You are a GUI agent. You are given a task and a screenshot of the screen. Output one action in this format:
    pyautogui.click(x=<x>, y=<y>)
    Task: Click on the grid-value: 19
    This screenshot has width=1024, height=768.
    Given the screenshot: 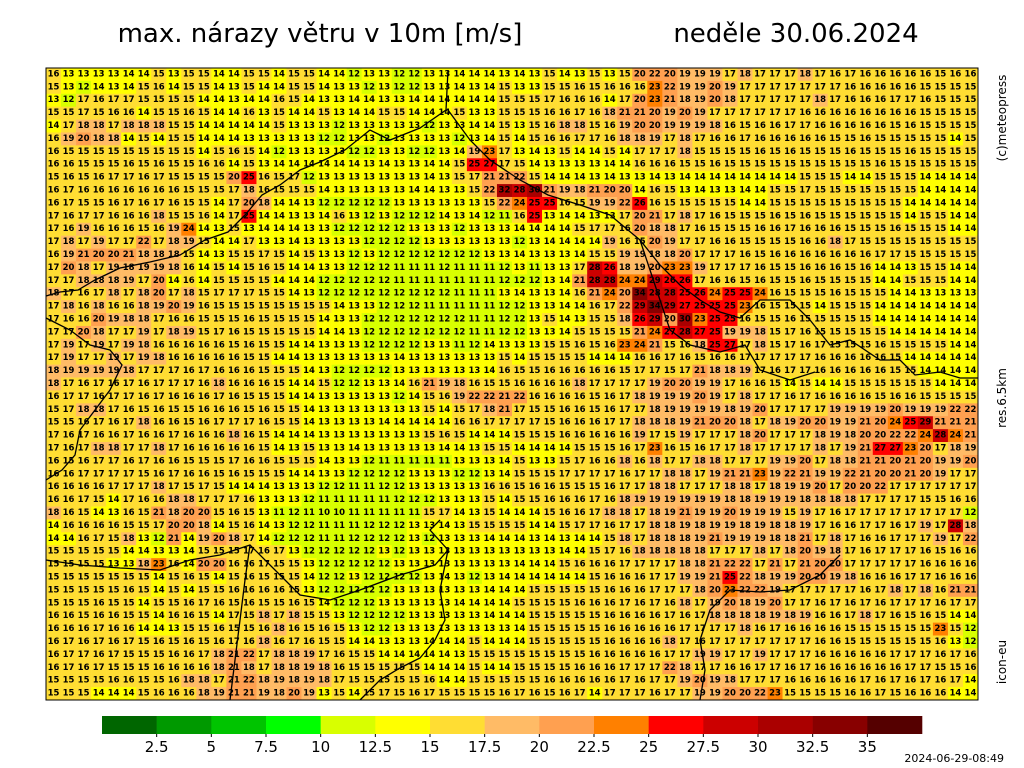 What is the action you would take?
    pyautogui.click(x=700, y=74)
    